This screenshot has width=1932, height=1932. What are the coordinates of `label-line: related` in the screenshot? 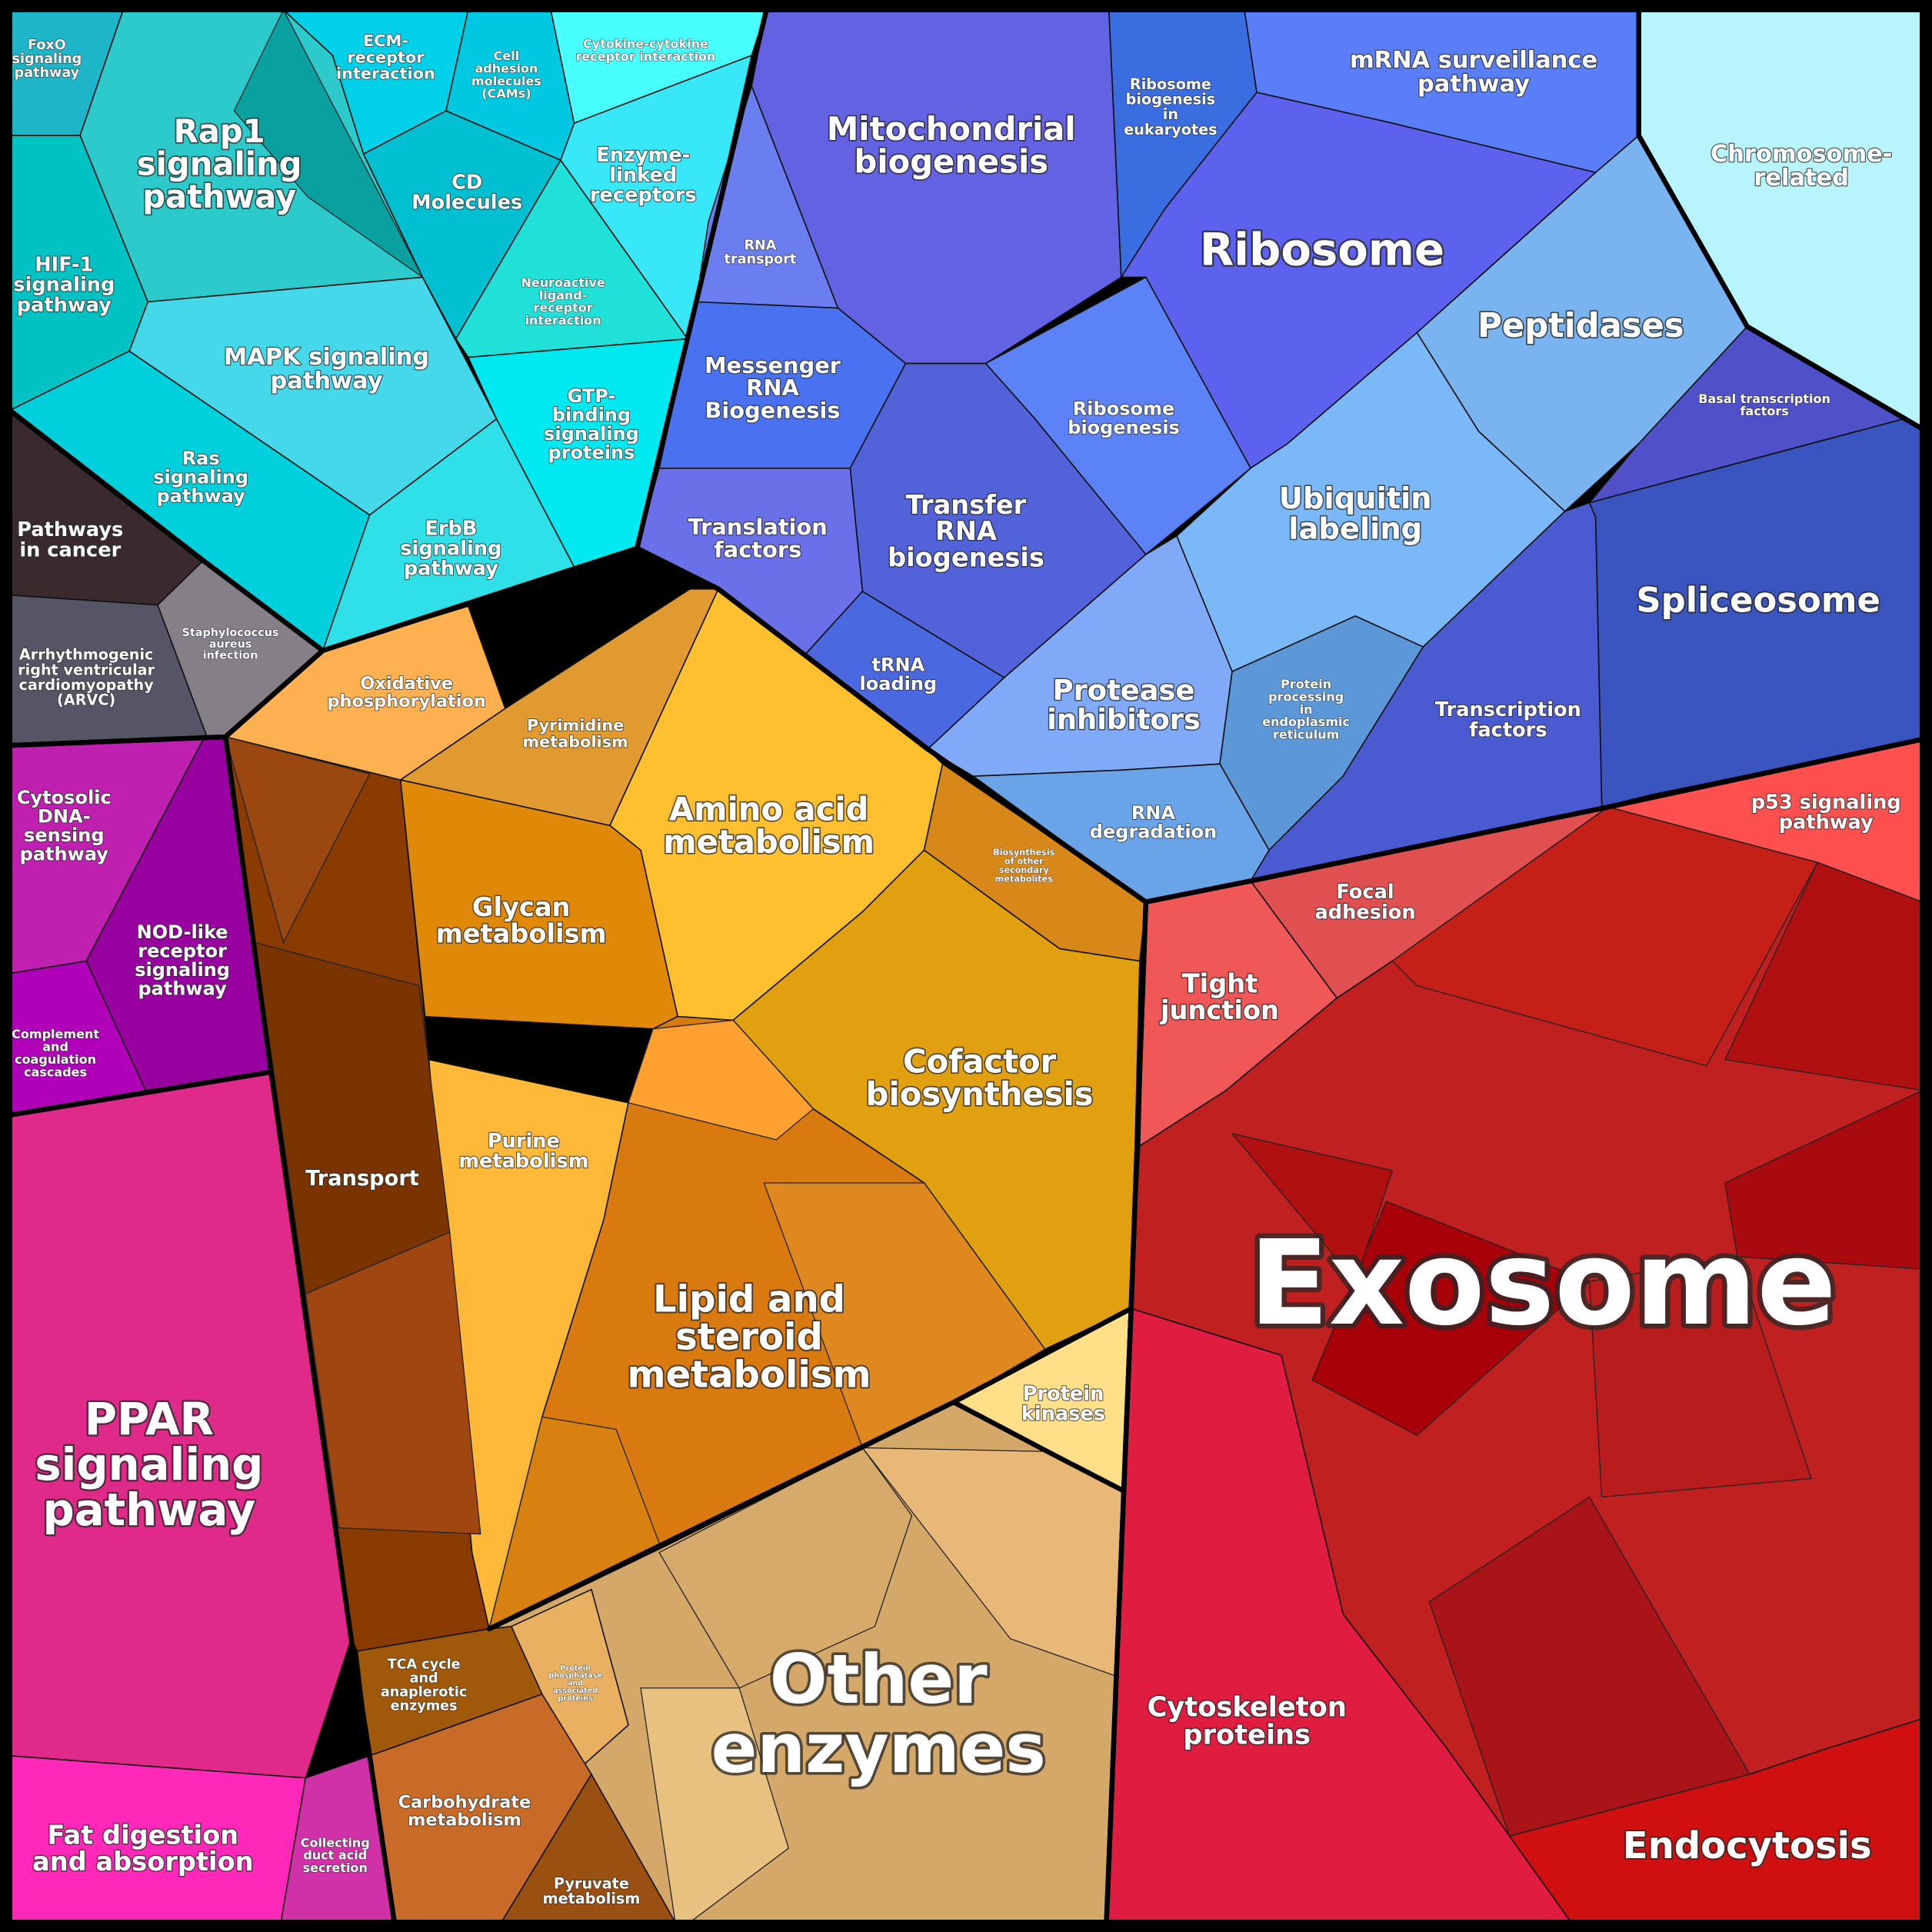 It's located at (1801, 177).